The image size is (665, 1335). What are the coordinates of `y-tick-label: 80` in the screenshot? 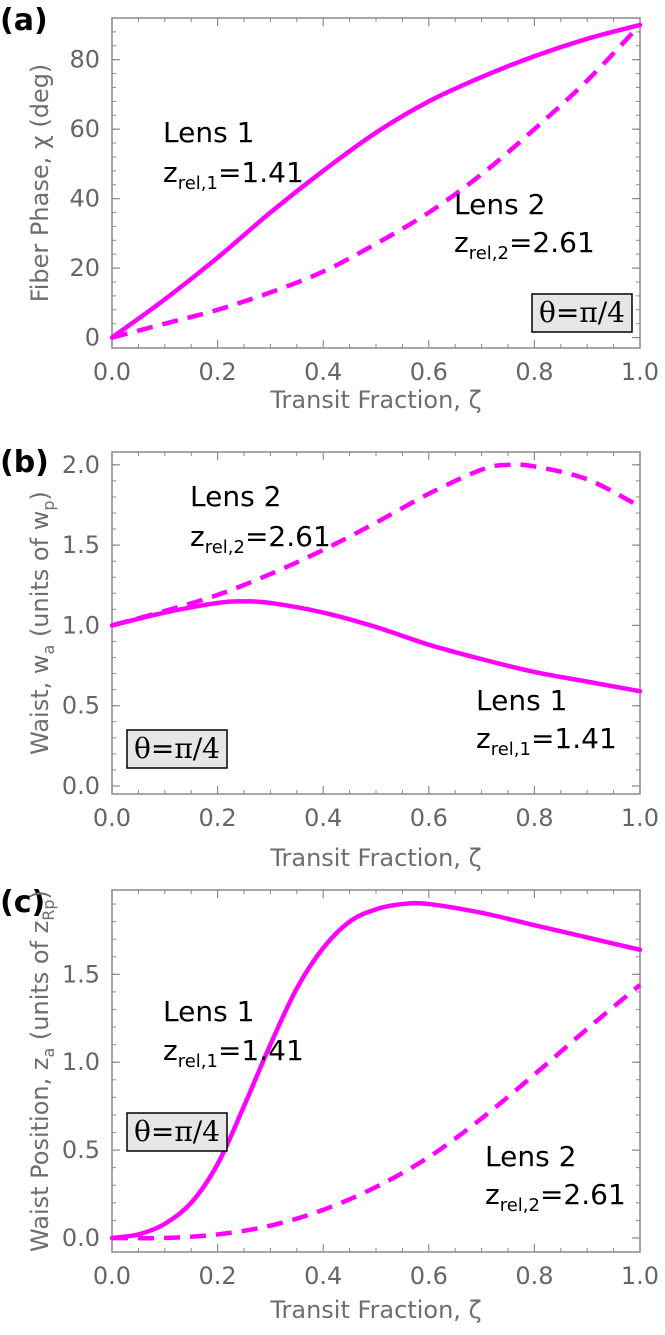 It's located at (84, 60).